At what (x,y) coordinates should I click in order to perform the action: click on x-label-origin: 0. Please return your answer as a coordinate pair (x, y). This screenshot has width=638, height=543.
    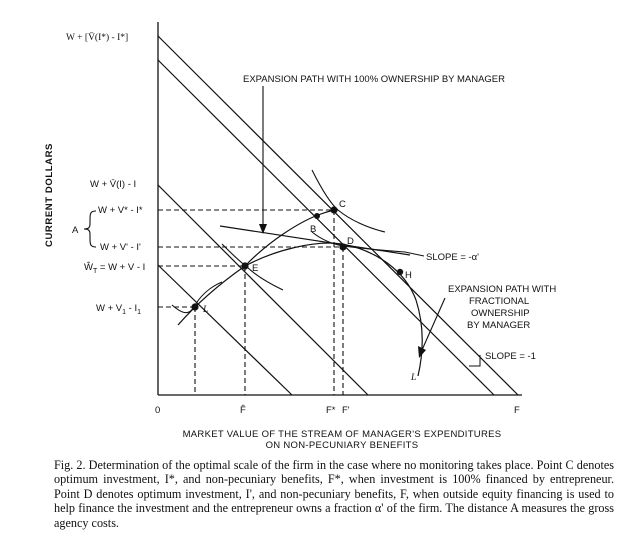
    Looking at the image, I should click on (157, 410).